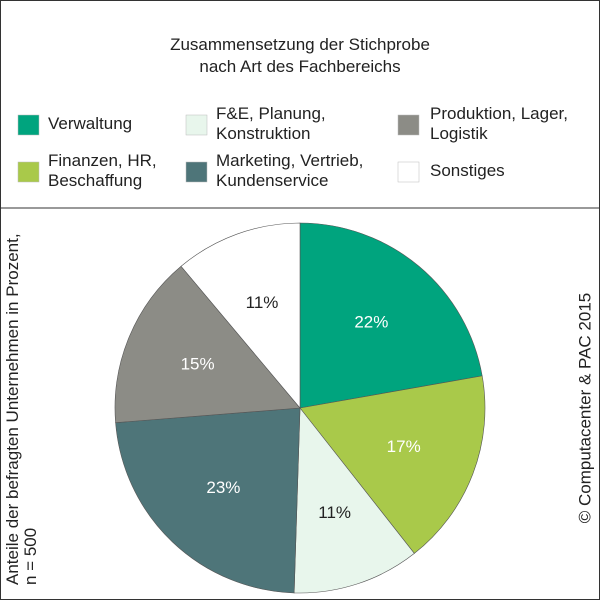 The width and height of the screenshot is (600, 600). I want to click on legend-label: Verwaltung, so click(90, 123).